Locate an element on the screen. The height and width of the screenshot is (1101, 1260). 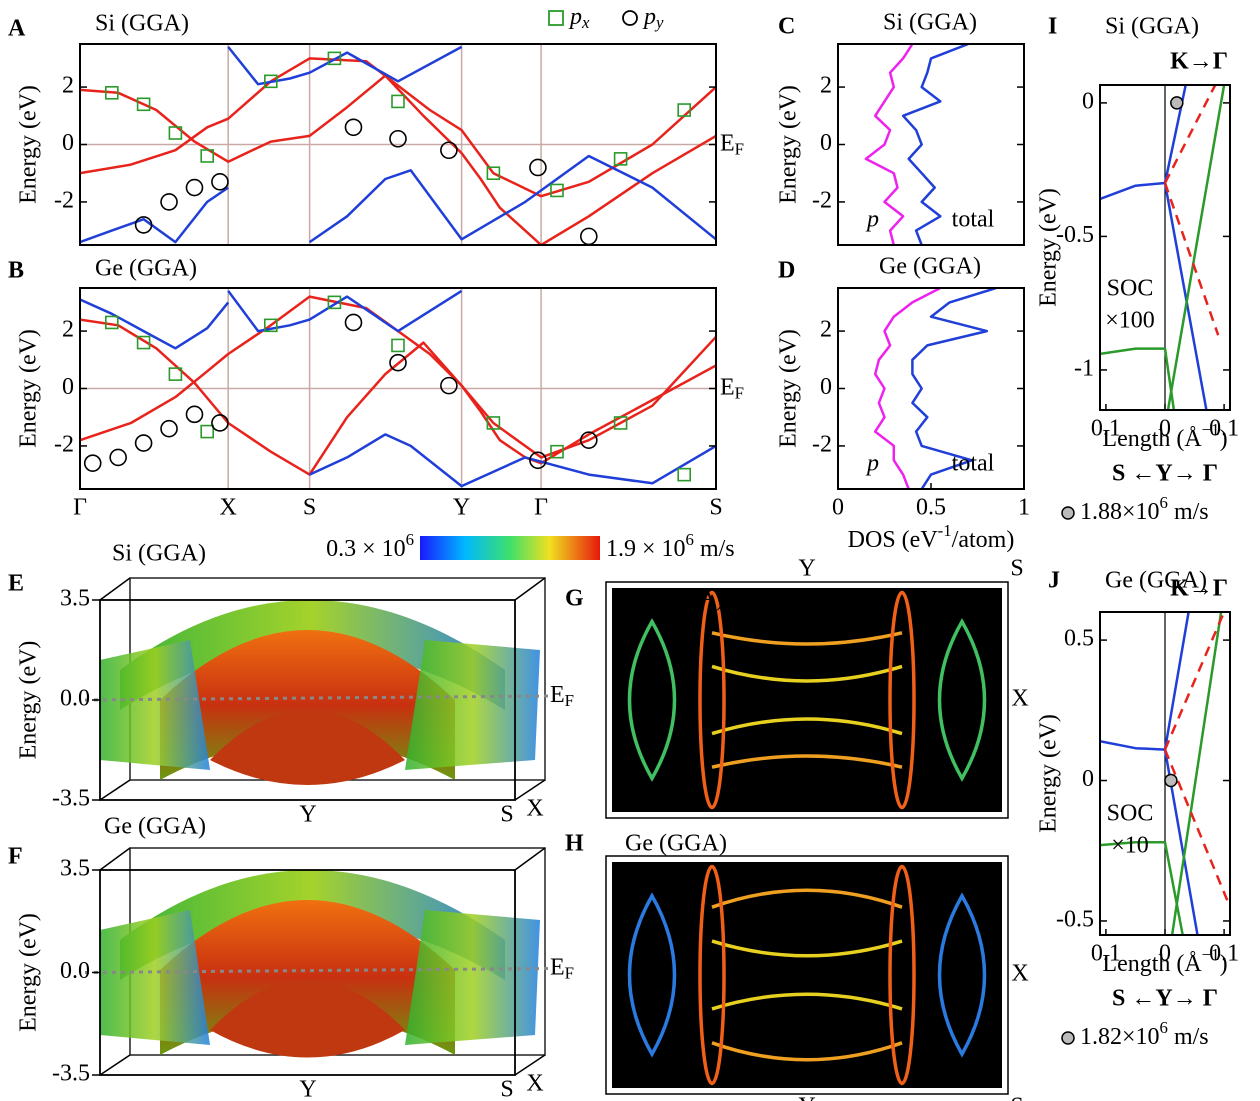
panel-title: Si (GGA) is located at coordinates (142, 24).